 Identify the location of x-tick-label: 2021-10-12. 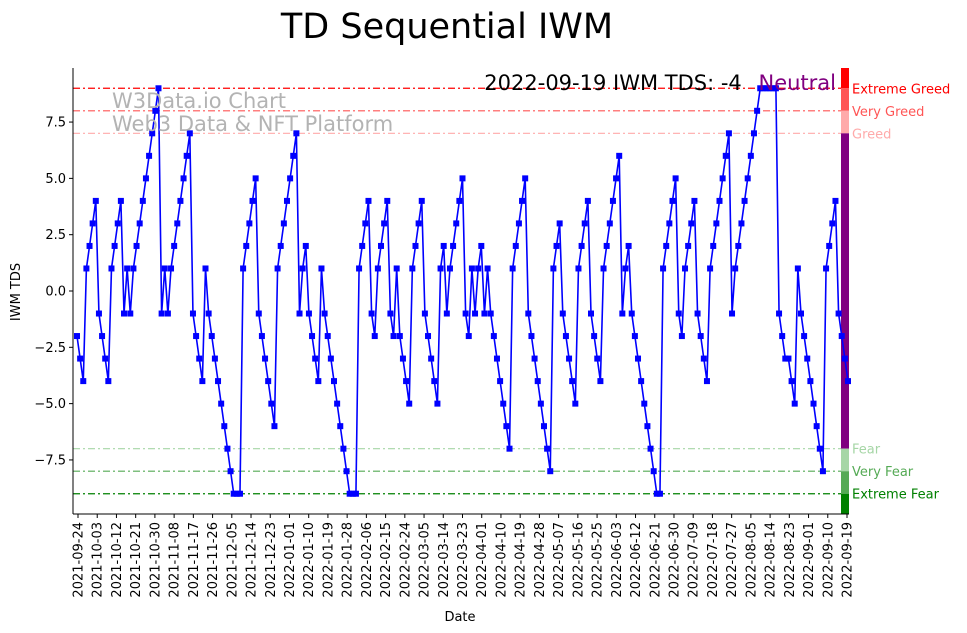
(117, 560).